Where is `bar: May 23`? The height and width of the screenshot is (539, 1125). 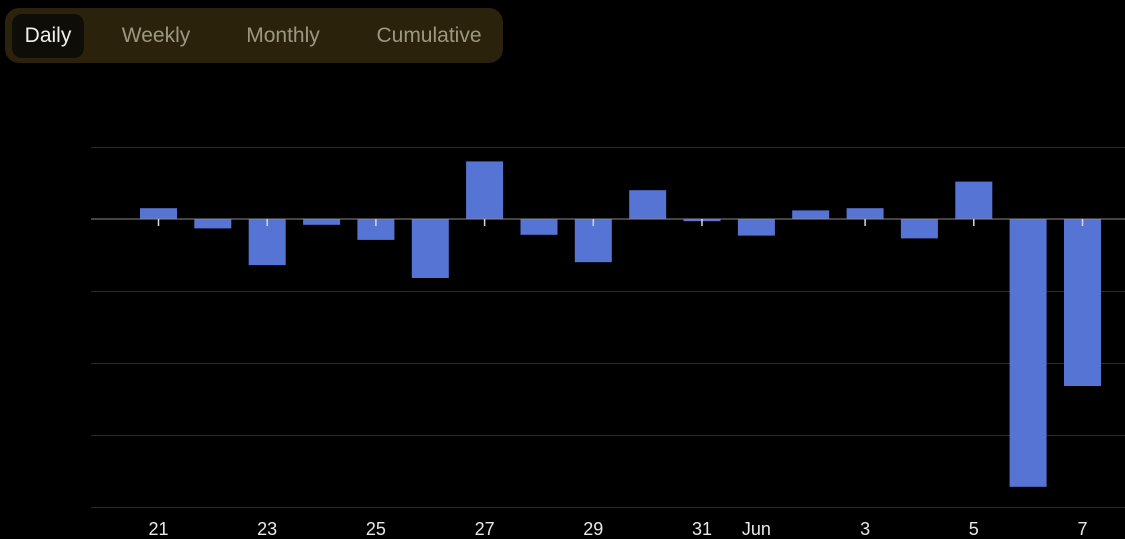
bar: May 23 is located at coordinates (267, 242).